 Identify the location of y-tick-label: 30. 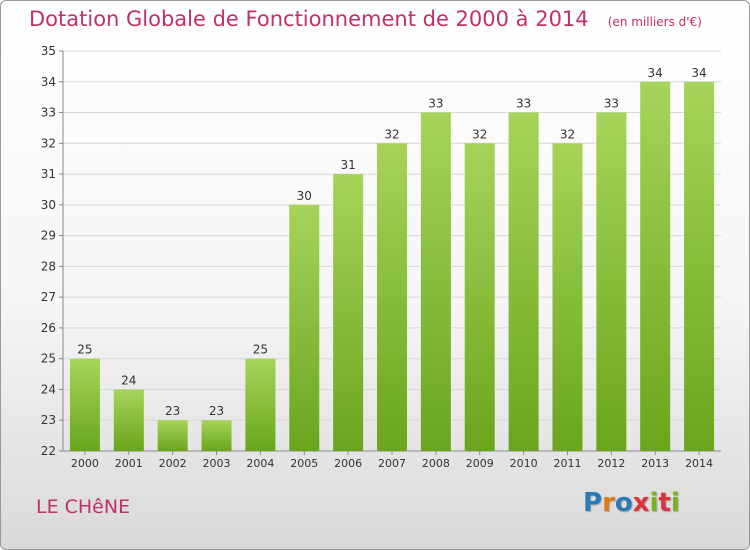
(48, 205).